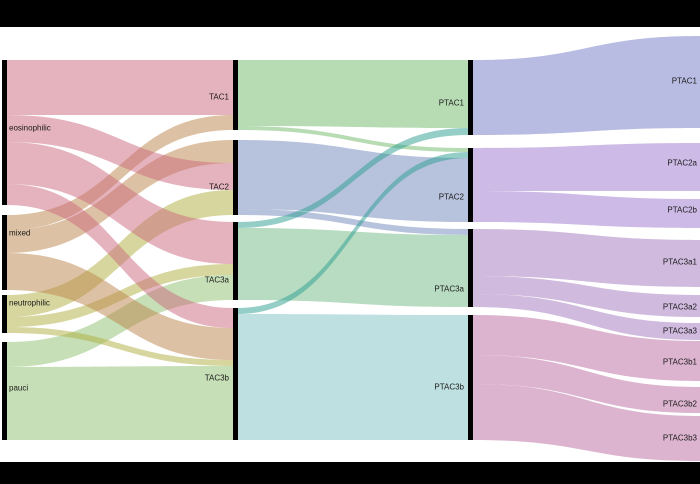 Image resolution: width=700 pixels, height=484 pixels. What do you see at coordinates (353, 178) in the screenshot?
I see `flow-TAC3a-PTAC1` at bounding box center [353, 178].